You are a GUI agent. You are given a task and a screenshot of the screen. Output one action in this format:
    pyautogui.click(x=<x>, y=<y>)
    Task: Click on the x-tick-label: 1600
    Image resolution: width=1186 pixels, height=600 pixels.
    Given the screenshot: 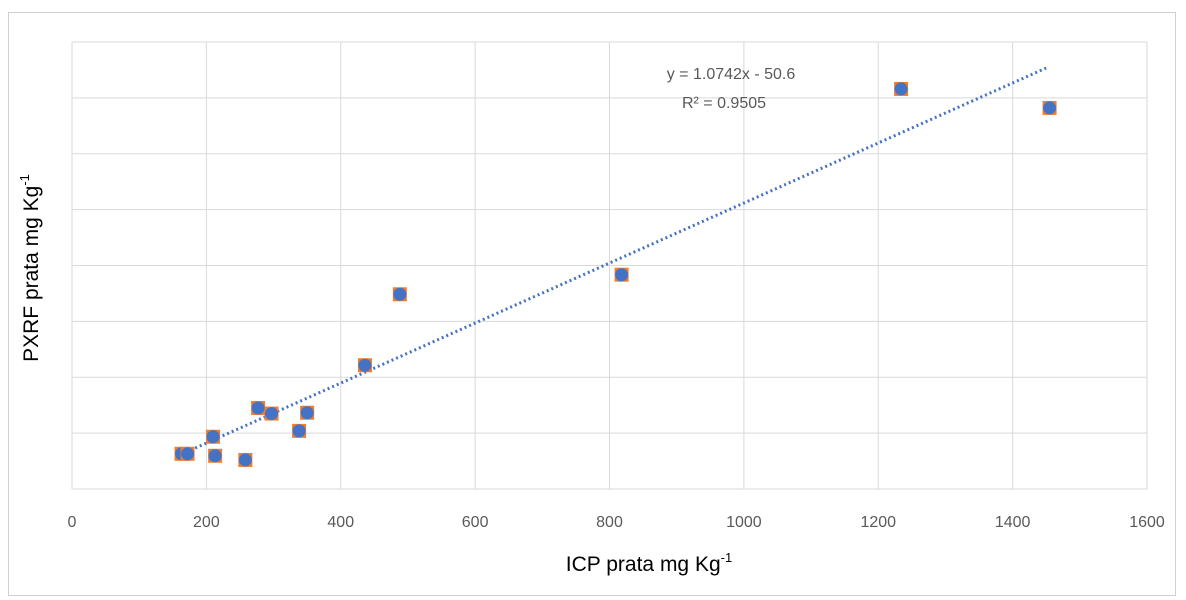 What is the action you would take?
    pyautogui.click(x=1147, y=522)
    